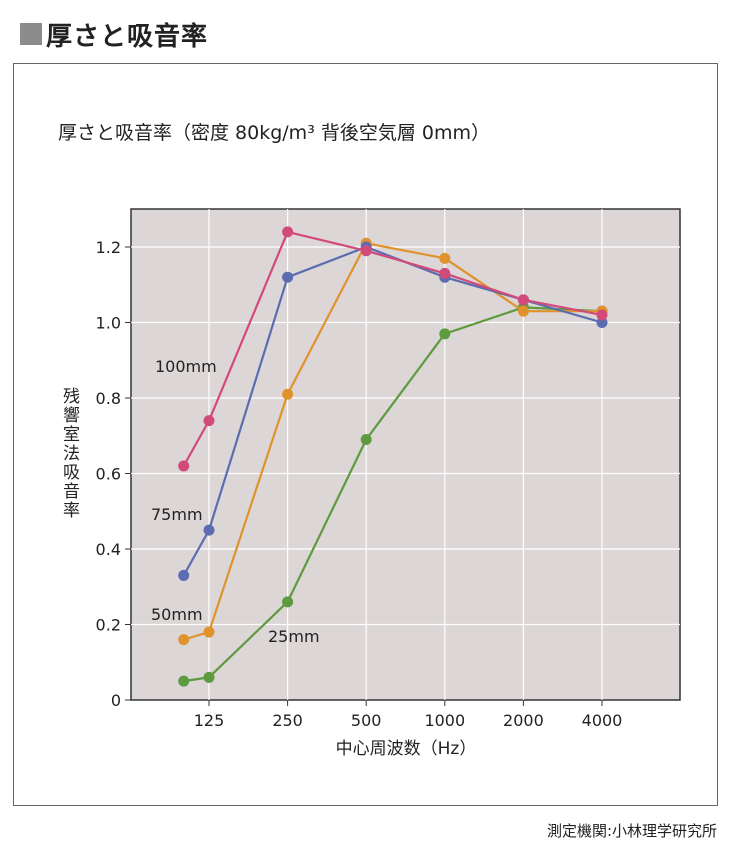  I want to click on x-axis-ticks: 125 250 500 1000 2000 4000, so click(408, 715).